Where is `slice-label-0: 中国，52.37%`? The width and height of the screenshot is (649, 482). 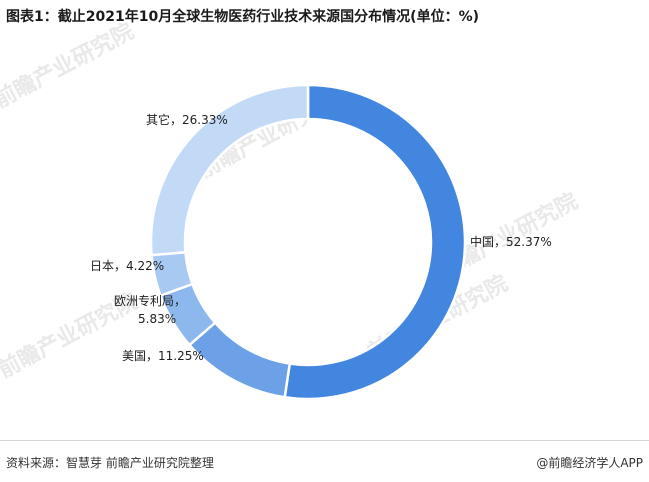
slice-label-0: 中国，52.37% is located at coordinates (511, 241).